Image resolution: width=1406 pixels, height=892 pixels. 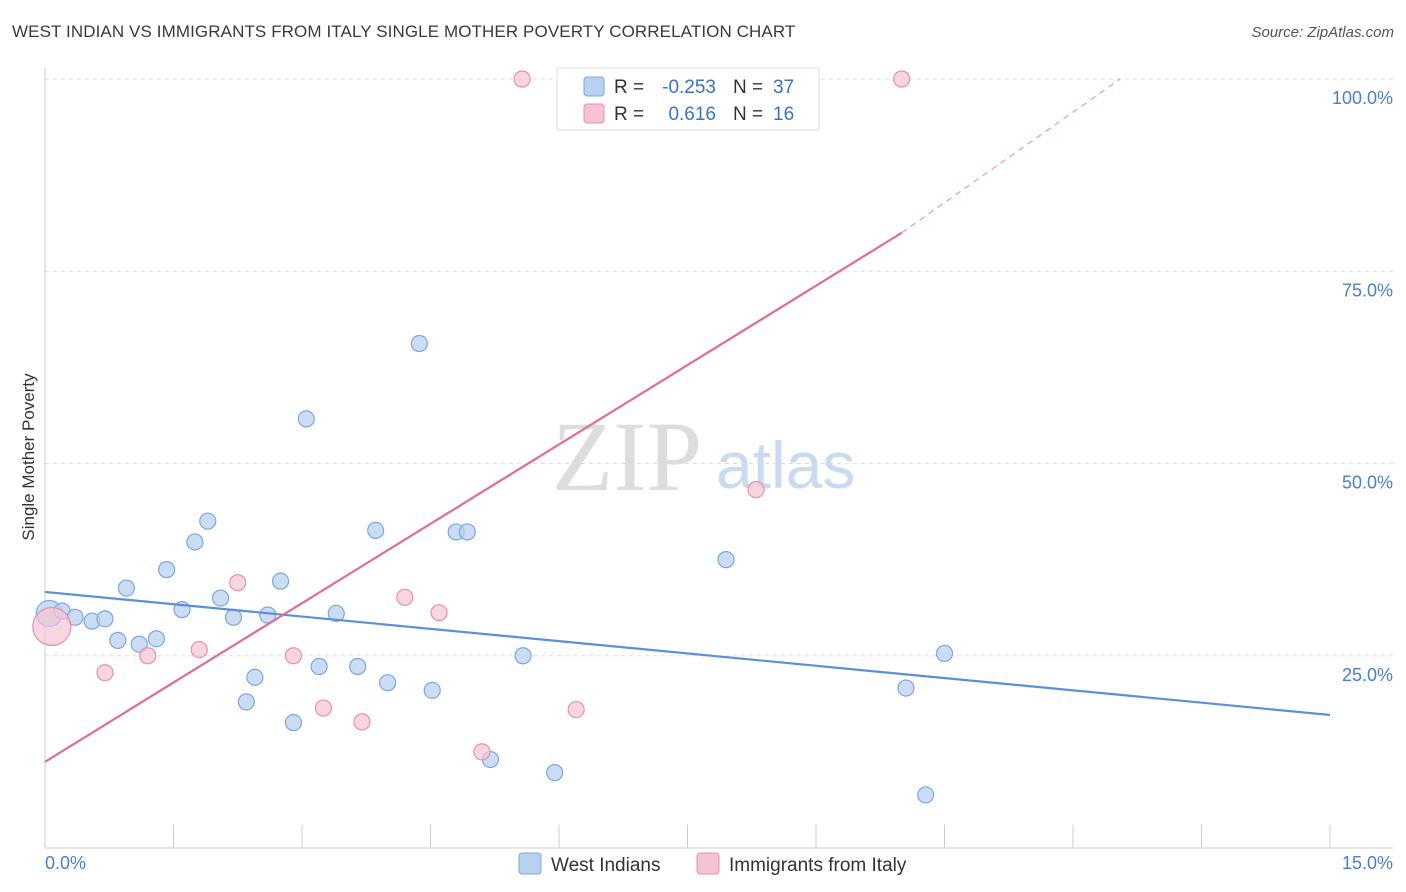 What do you see at coordinates (605, 865) in the screenshot?
I see `bottom-legend-west-indians: West Indians` at bounding box center [605, 865].